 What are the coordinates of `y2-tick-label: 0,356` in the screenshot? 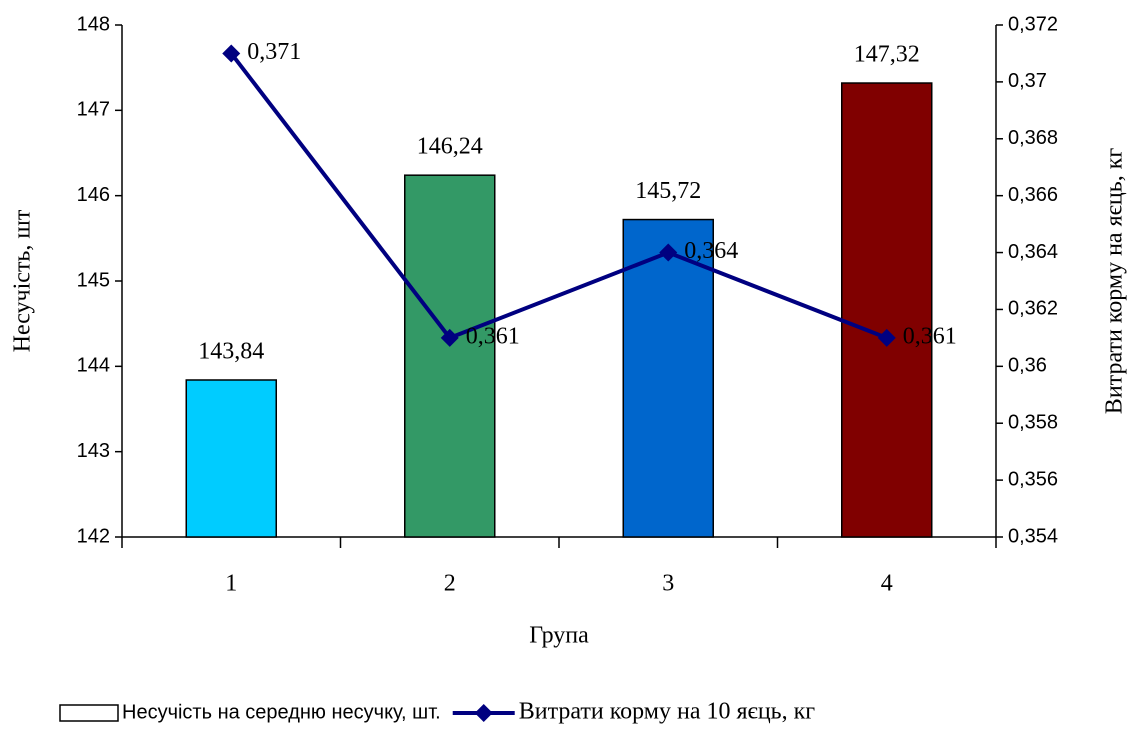 It's located at (1033, 479).